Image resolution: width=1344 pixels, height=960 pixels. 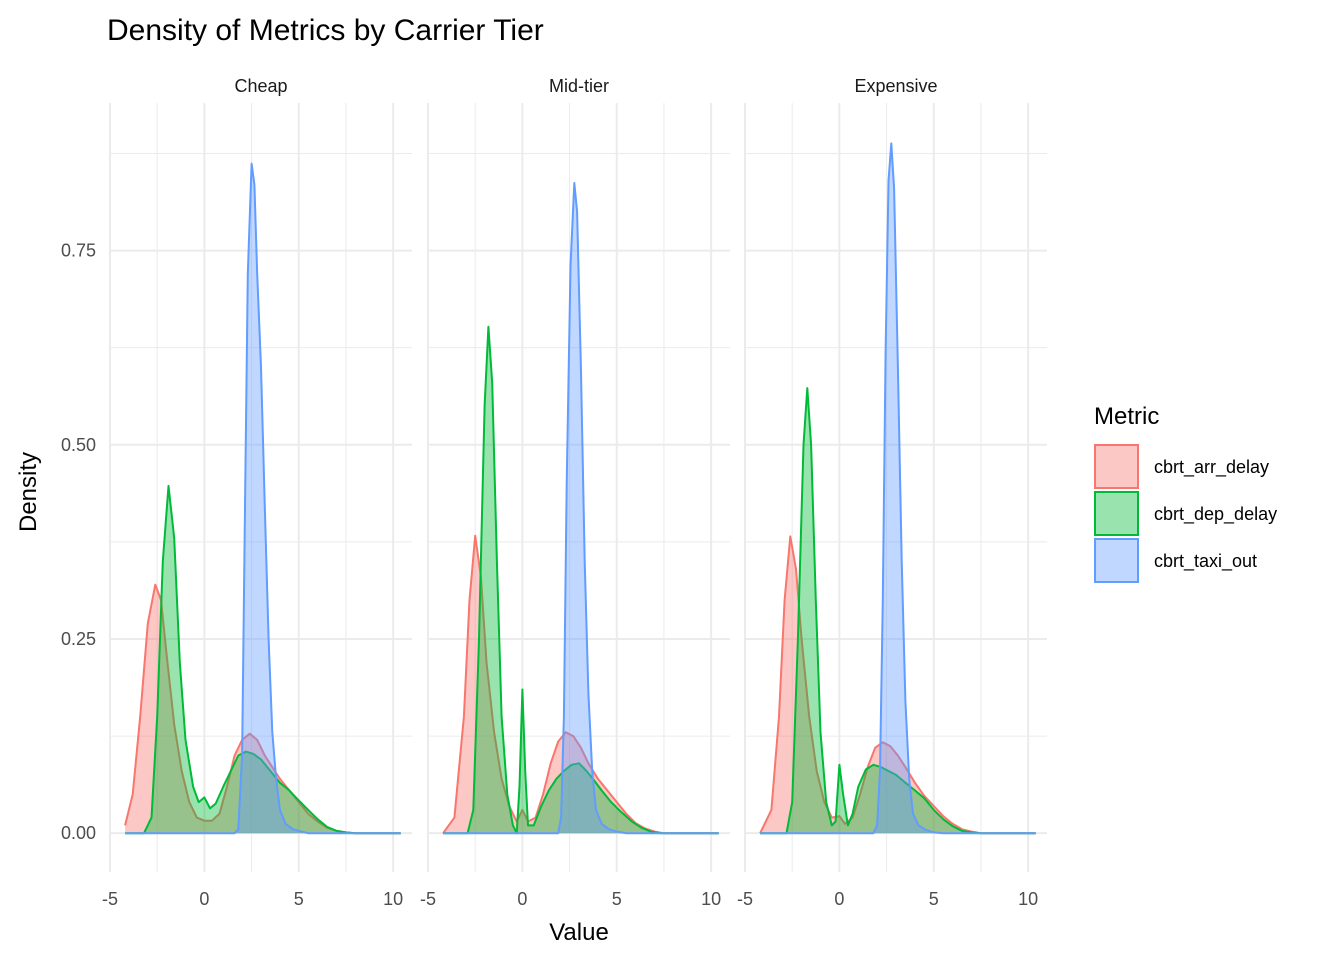 I want to click on y-tick-label: 0.75, so click(x=78, y=251).